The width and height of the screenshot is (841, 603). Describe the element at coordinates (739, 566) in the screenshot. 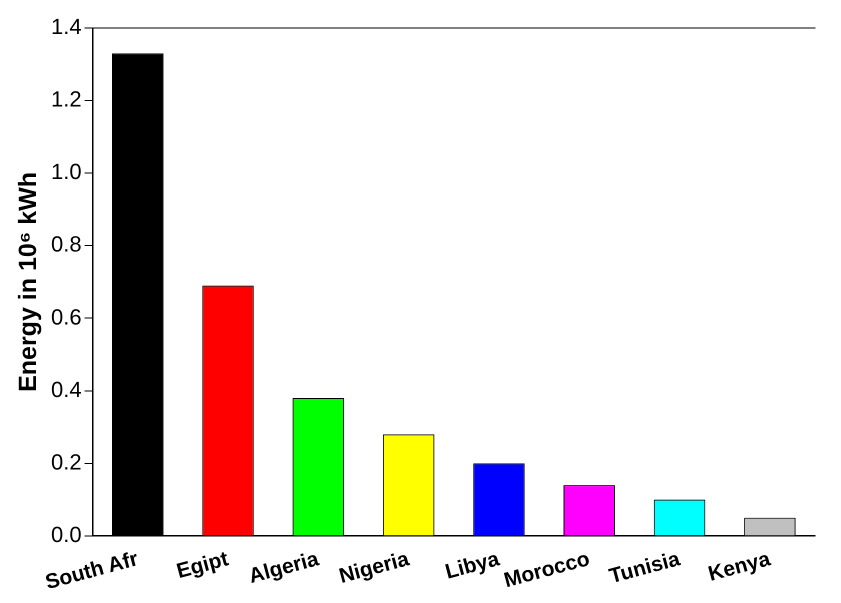

I see `x-tick-label: Kenya` at that location.